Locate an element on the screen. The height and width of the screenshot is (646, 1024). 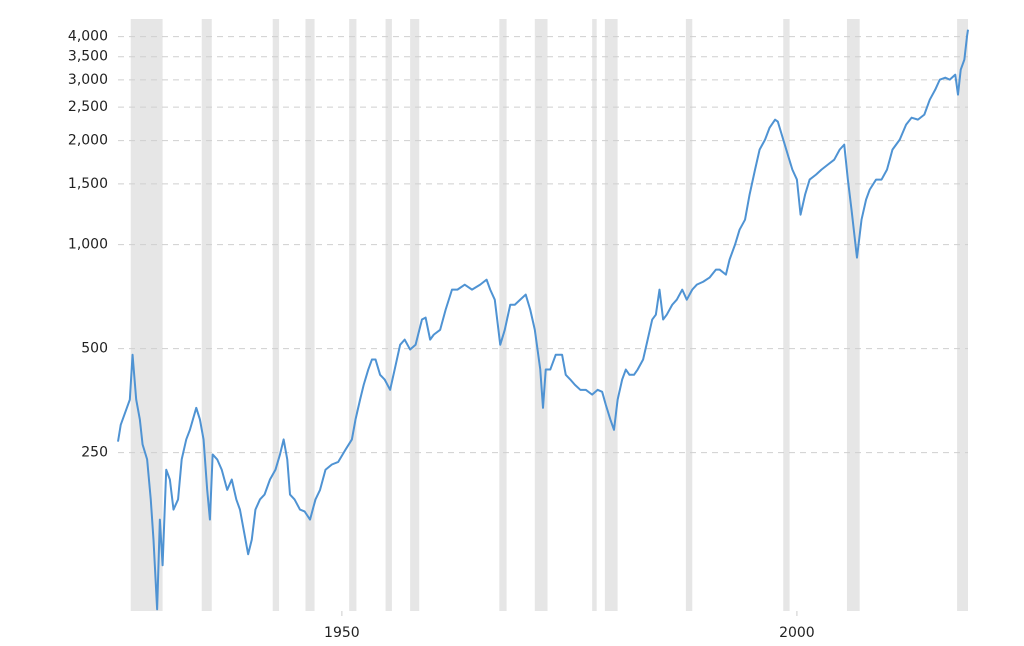
x-tick-label: 1950 is located at coordinates (342, 633).